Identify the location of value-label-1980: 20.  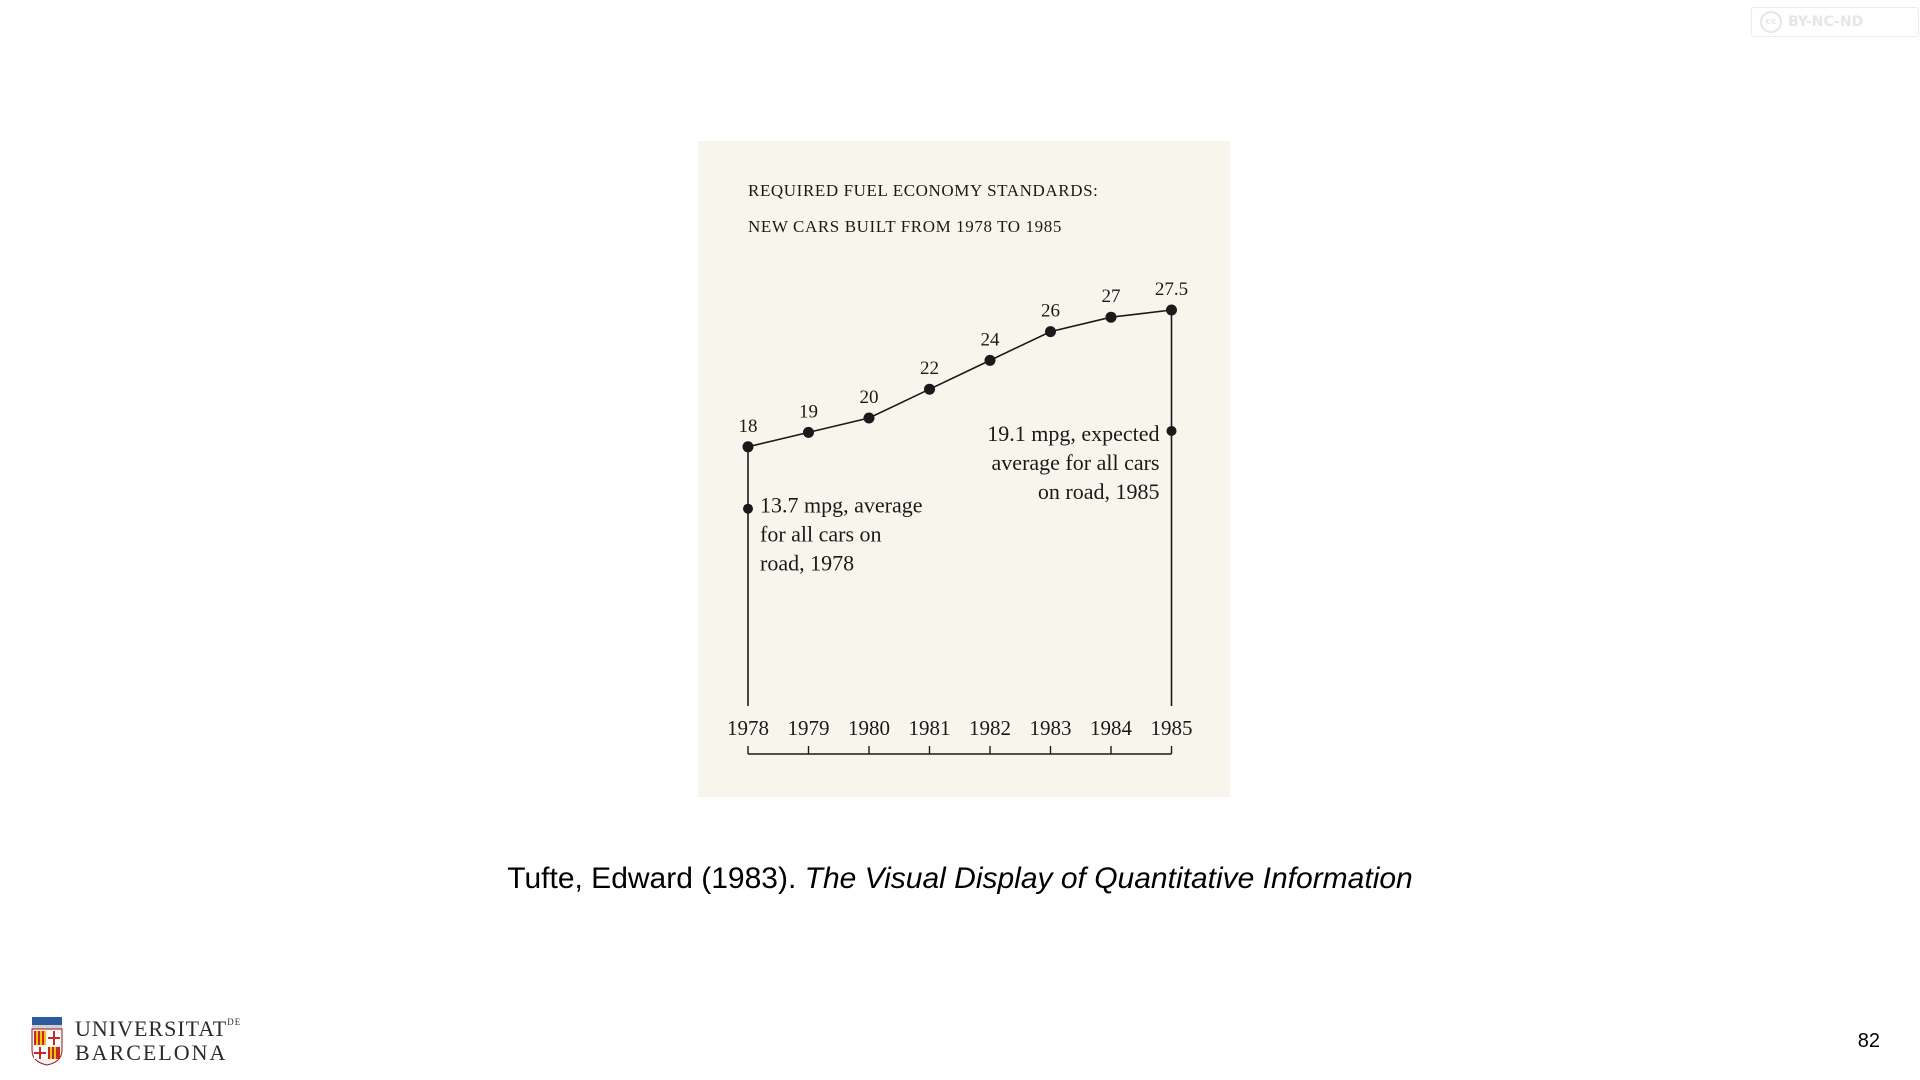
(869, 397).